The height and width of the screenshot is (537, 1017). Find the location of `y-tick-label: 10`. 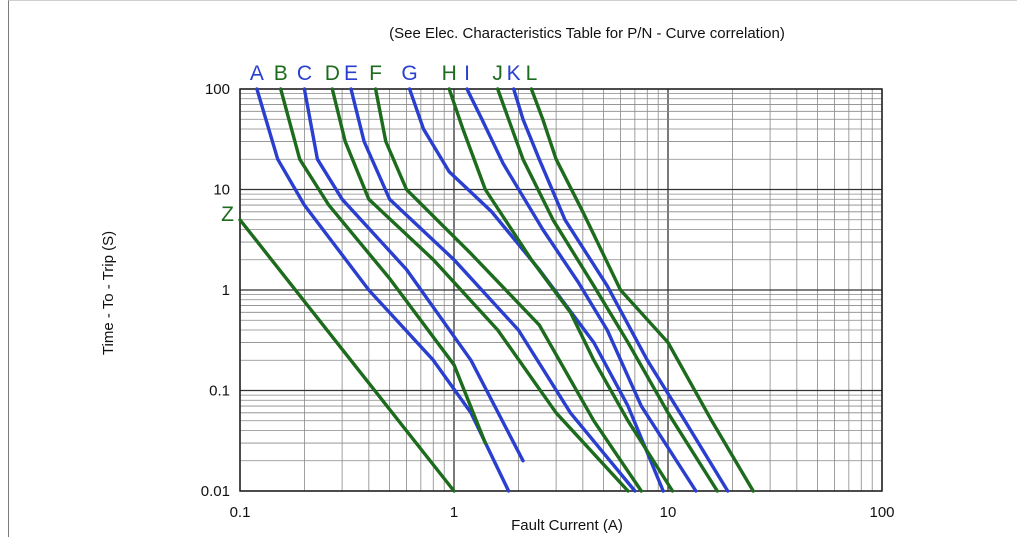

y-tick-label: 10 is located at coordinates (221, 190).